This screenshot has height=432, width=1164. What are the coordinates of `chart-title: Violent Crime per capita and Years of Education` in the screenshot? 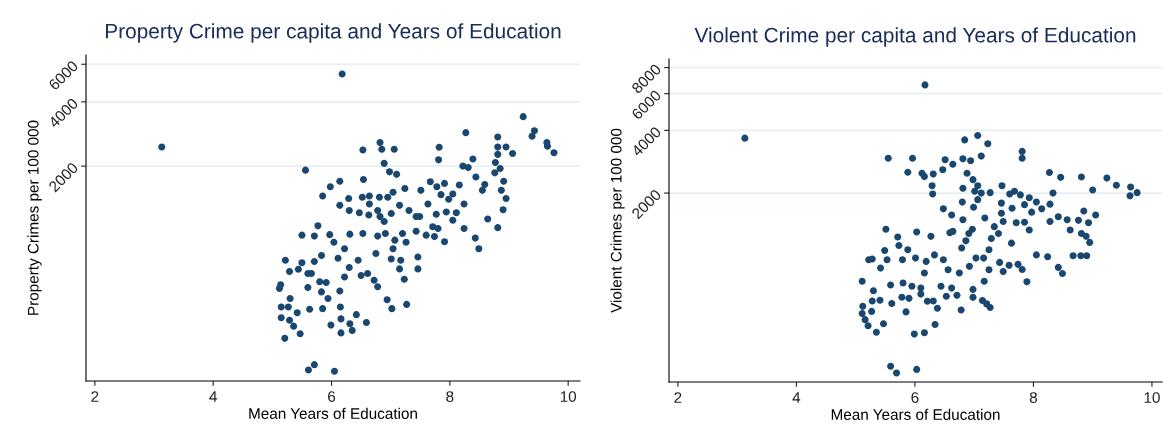 It's located at (915, 37).